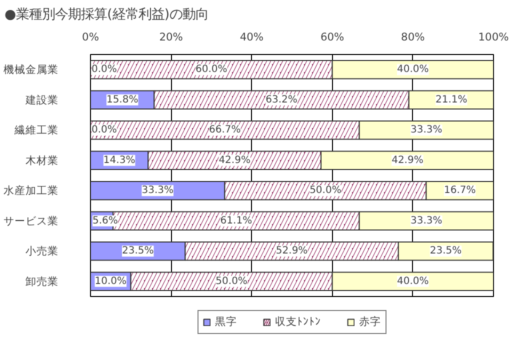  Describe the element at coordinates (452, 100) in the screenshot. I see `data-label: 21.1%` at that location.